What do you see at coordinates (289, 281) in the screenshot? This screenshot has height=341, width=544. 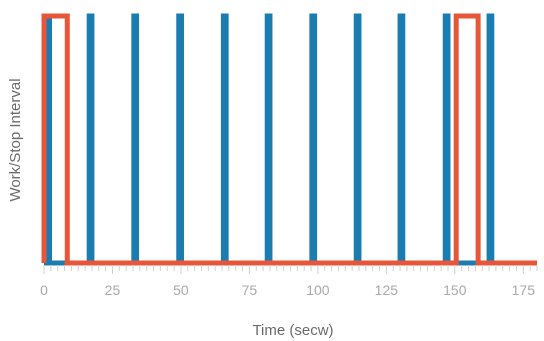 I see `x-axis: 0 25 50 75 100 125 150 175` at bounding box center [289, 281].